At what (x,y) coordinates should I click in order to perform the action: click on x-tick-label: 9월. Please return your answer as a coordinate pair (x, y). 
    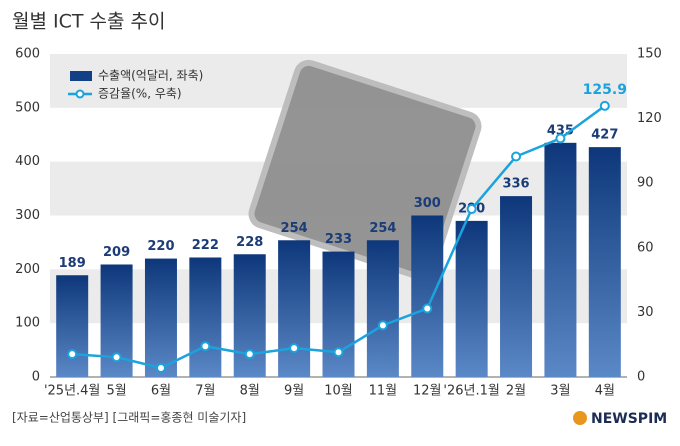
    Looking at the image, I should click on (294, 391).